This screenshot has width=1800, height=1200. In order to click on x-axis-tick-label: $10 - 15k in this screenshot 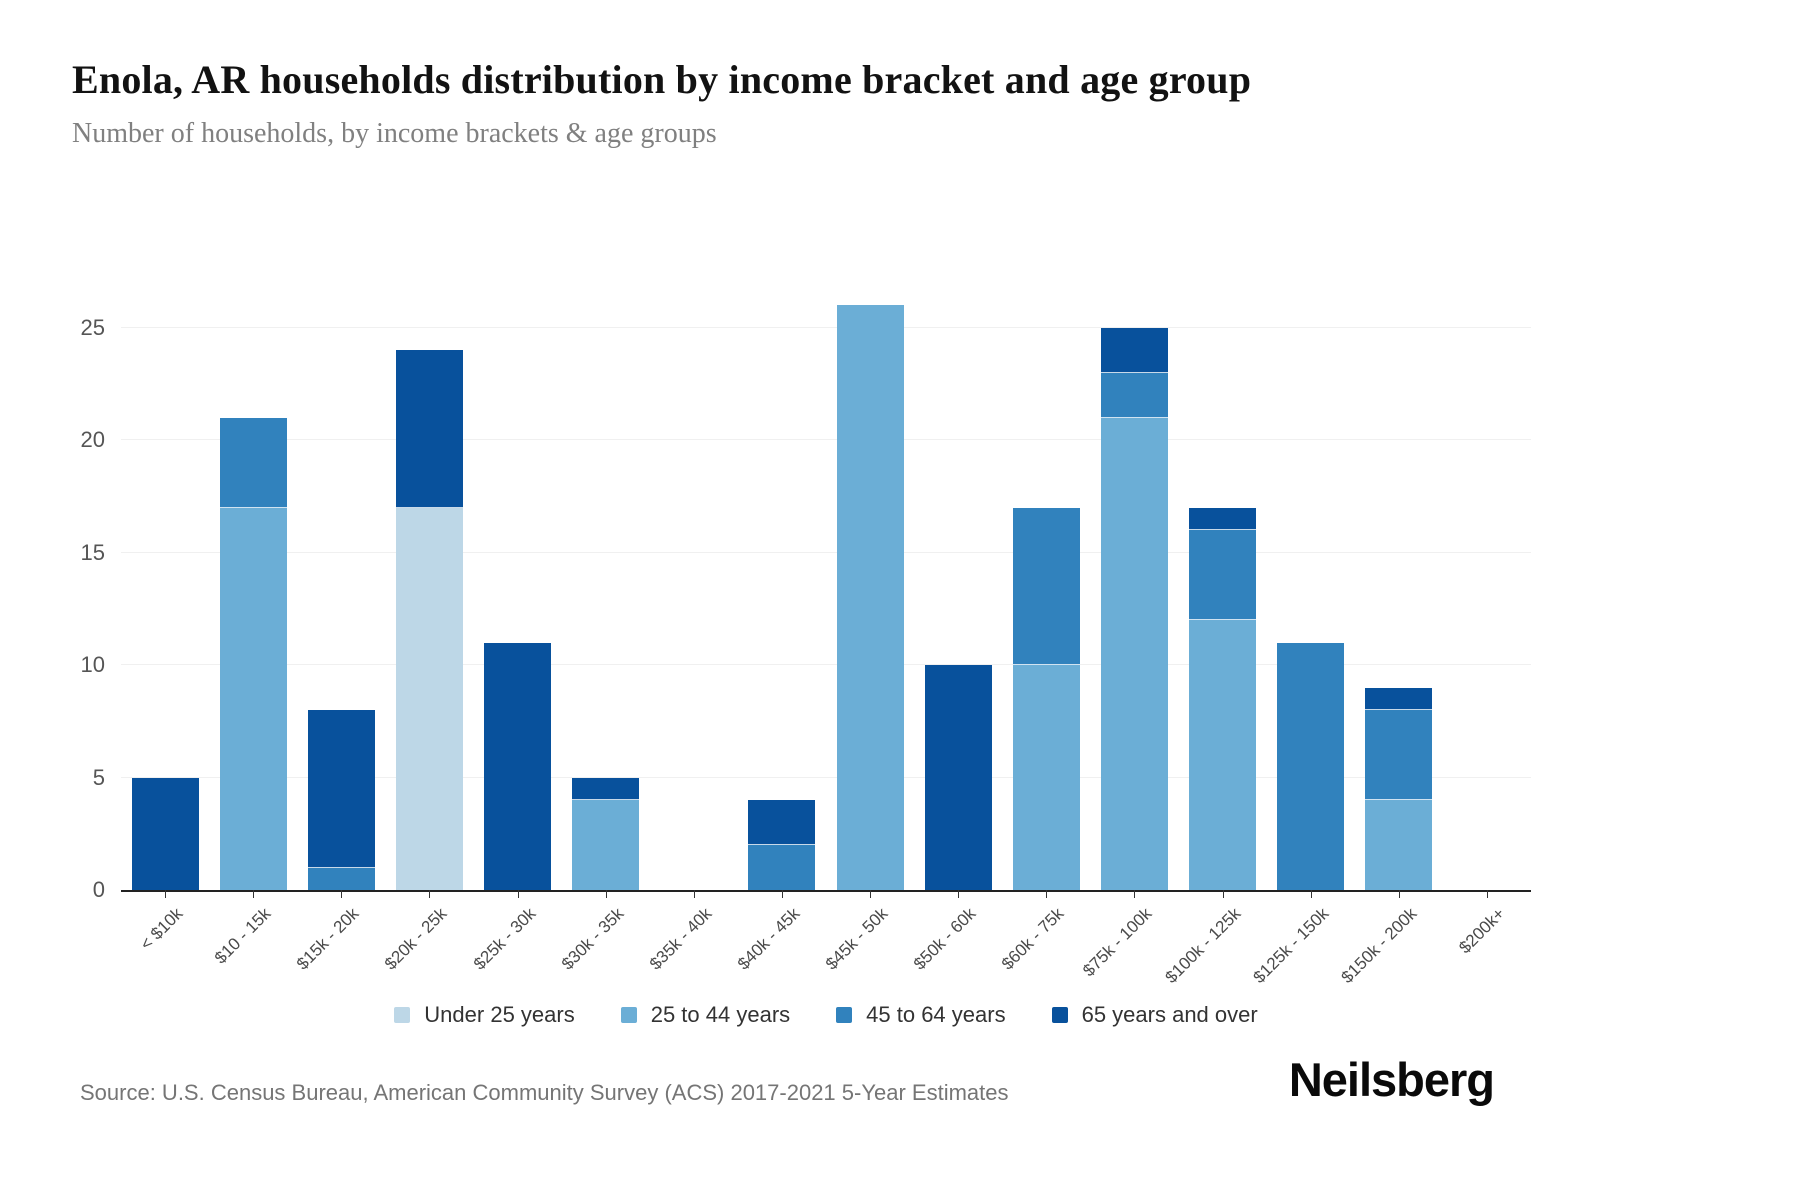, I will do `click(243, 936)`.